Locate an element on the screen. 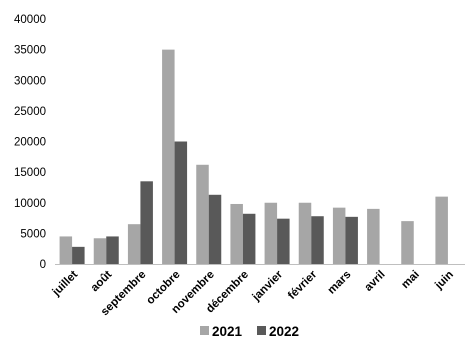 This screenshot has height=342, width=470. bar-2021-mai is located at coordinates (407, 242).